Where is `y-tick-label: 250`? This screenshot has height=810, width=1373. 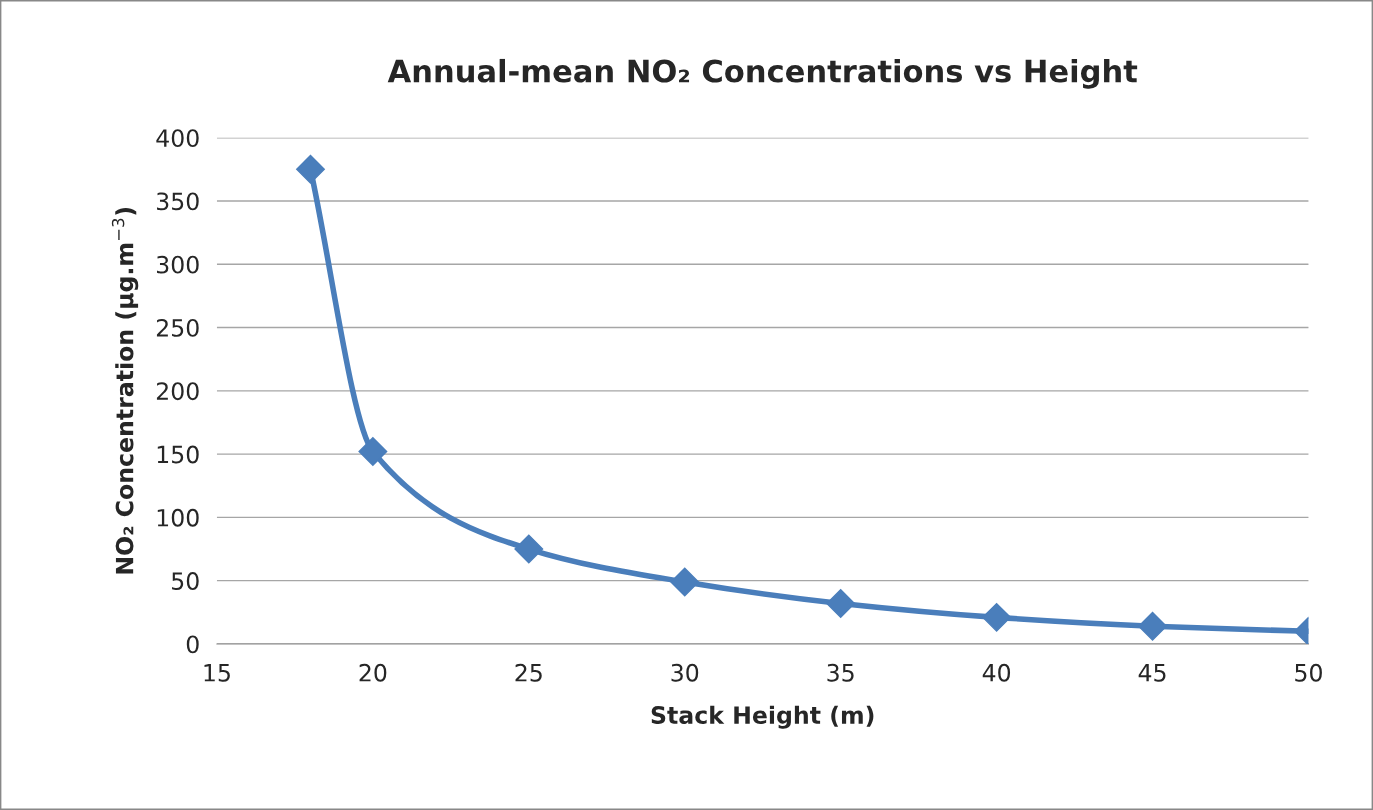
y-tick-label: 250 is located at coordinates (177, 327).